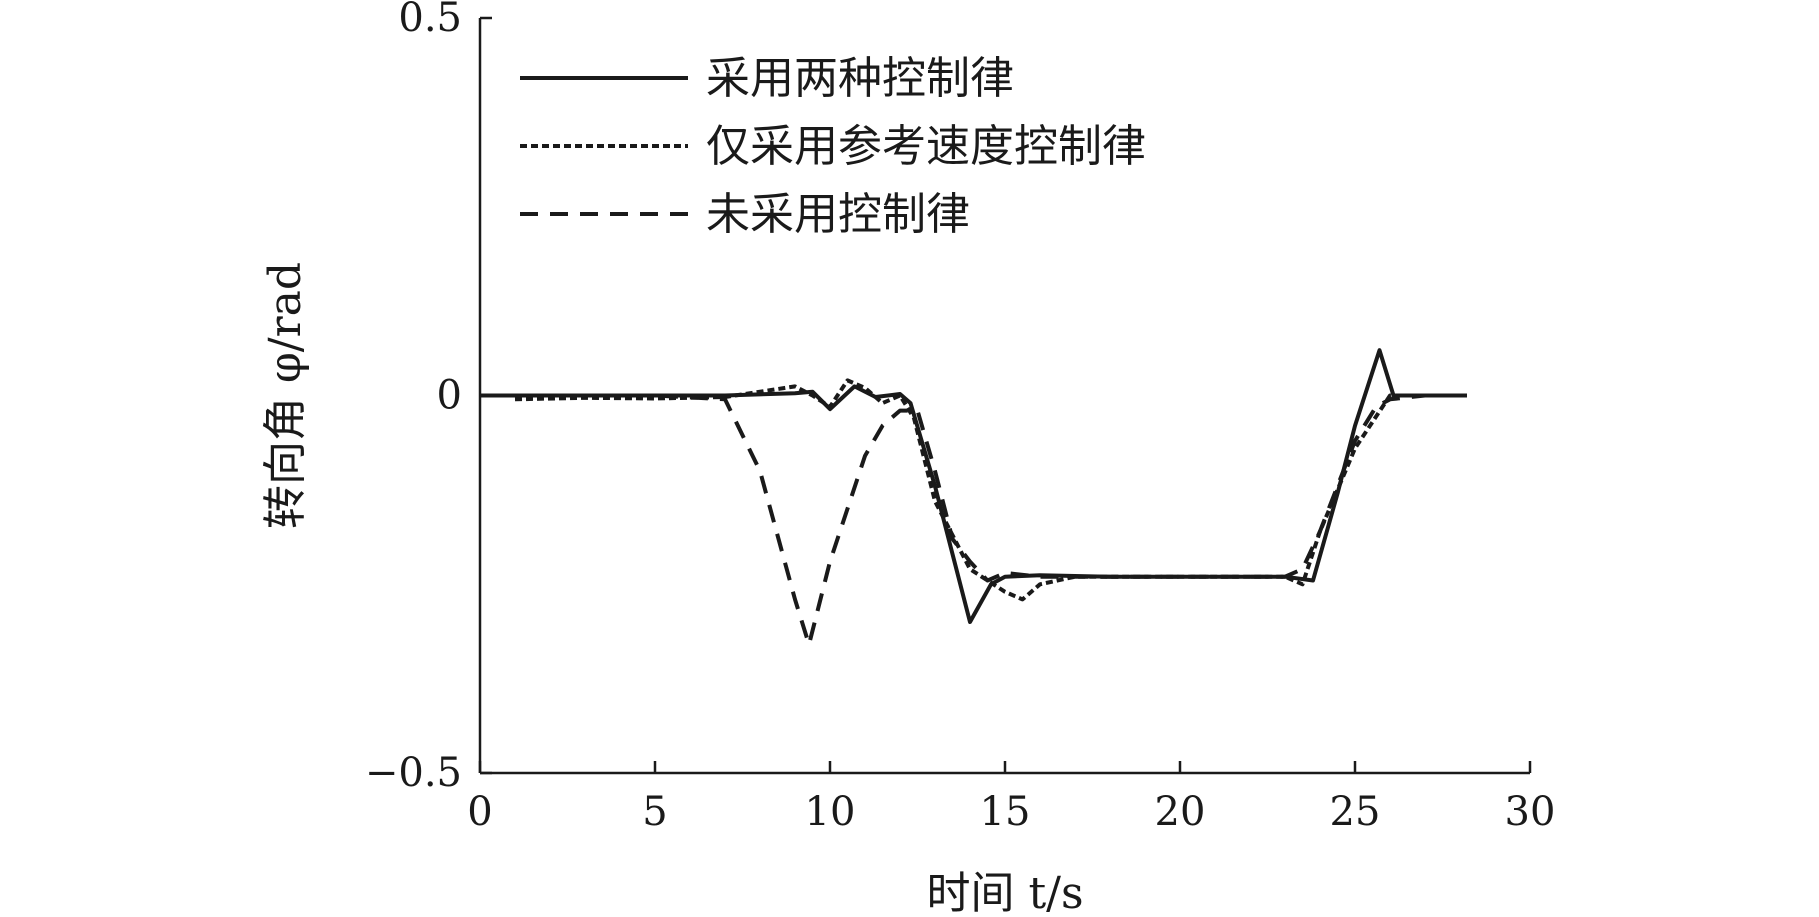 The height and width of the screenshot is (917, 1819). What do you see at coordinates (1355, 812) in the screenshot?
I see `x-tick-label: 25` at bounding box center [1355, 812].